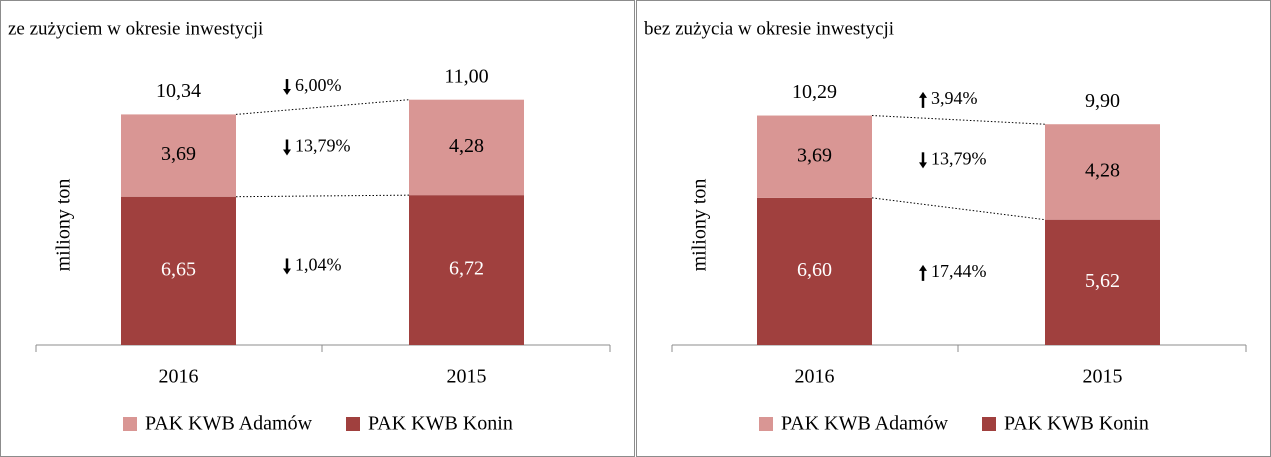  Describe the element at coordinates (959, 271) in the screenshot. I see `annotation: 17,44%` at that location.